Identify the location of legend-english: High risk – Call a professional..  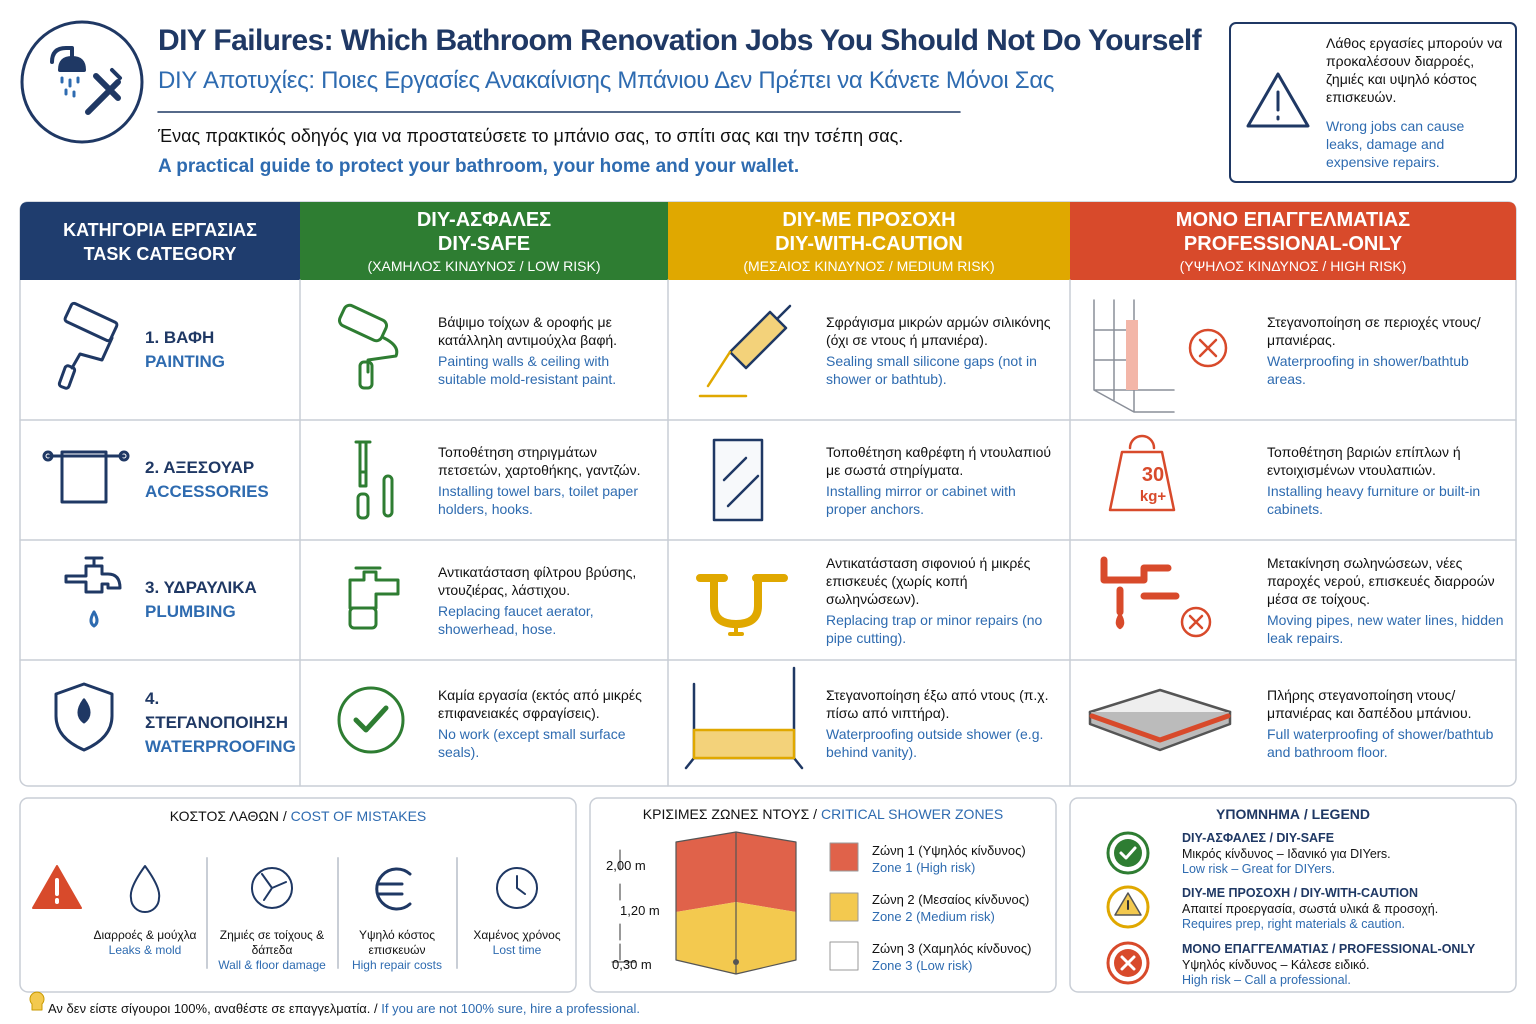
(1266, 980).